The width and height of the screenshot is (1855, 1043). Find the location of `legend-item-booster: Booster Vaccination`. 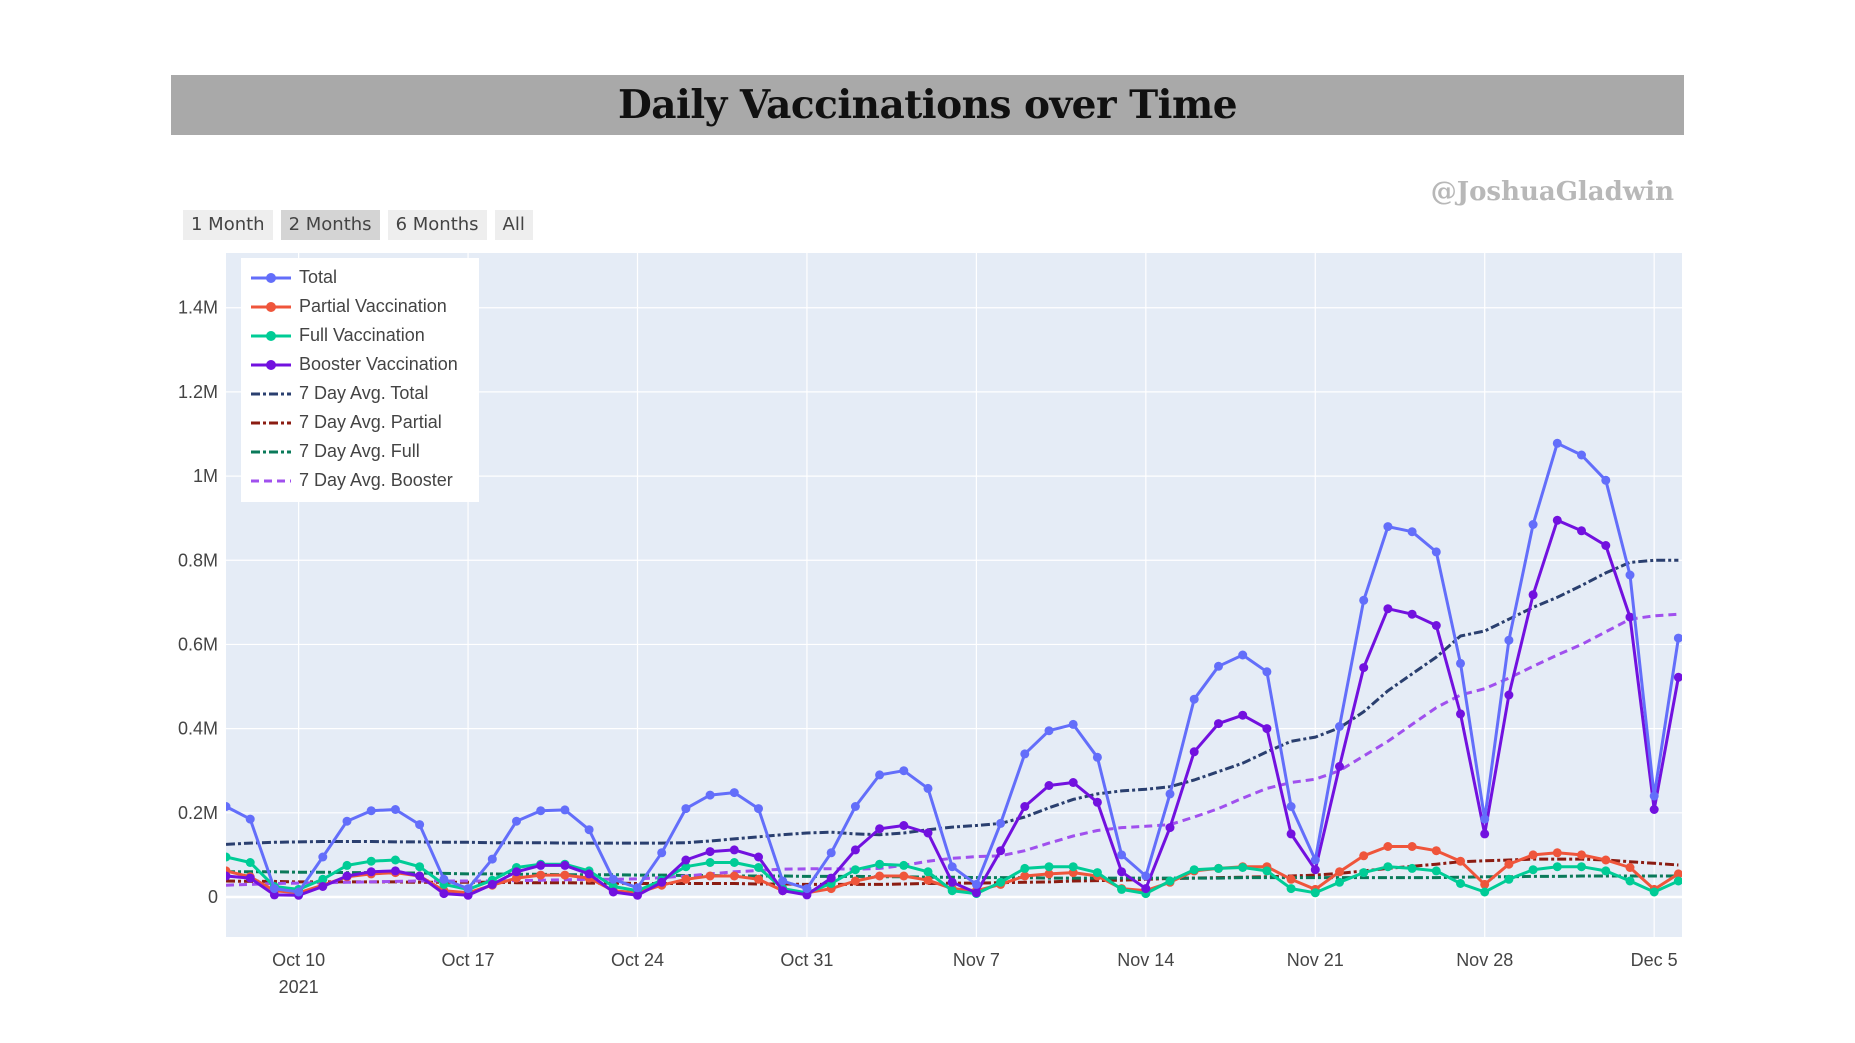

legend-item-booster: Booster Vaccination is located at coordinates (353, 364).